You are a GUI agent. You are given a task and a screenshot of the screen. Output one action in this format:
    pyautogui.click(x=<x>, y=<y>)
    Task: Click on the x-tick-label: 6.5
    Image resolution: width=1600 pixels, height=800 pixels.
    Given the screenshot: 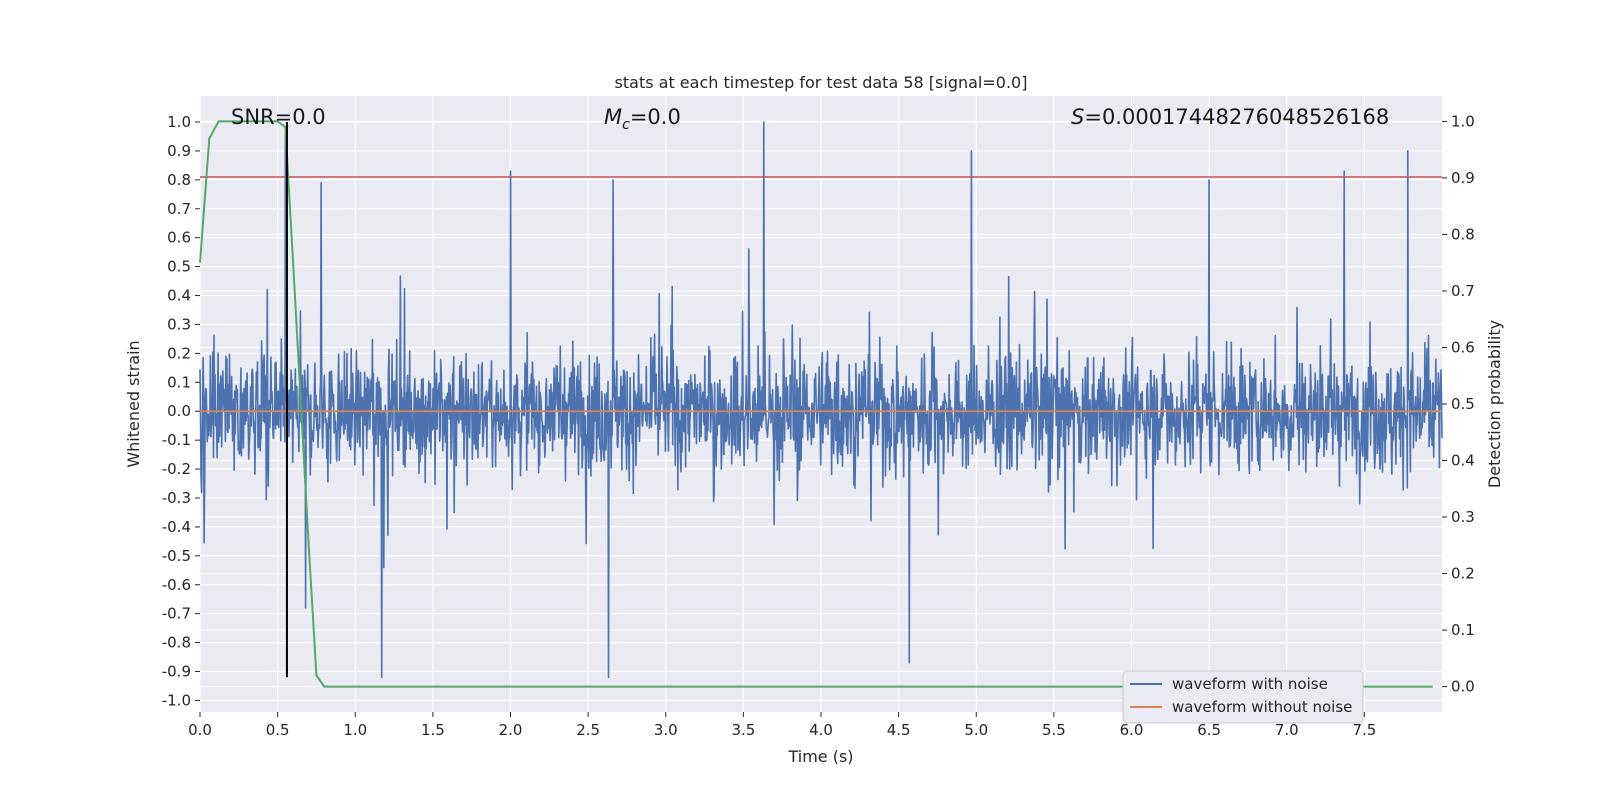 What is the action you would take?
    pyautogui.click(x=1209, y=730)
    